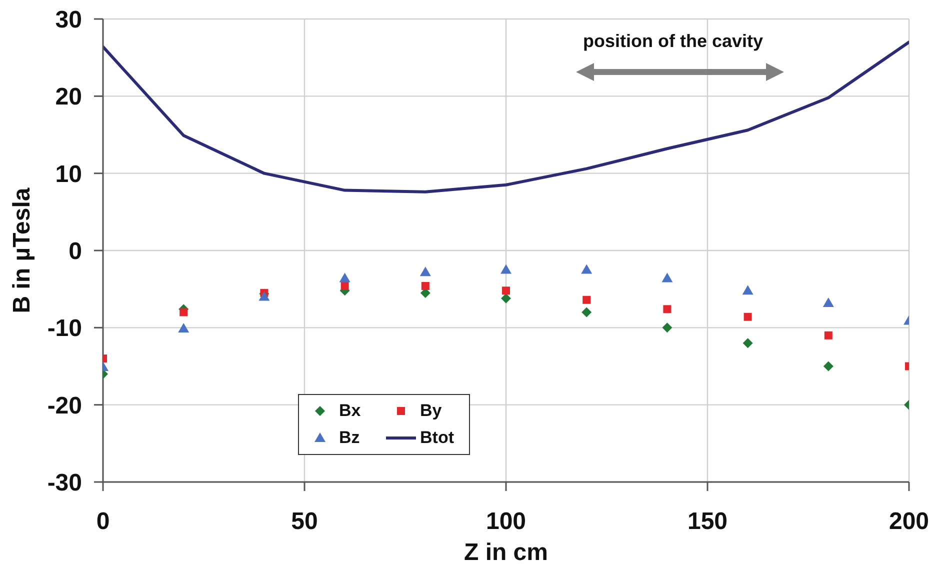 This screenshot has width=934, height=566. Describe the element at coordinates (64, 328) in the screenshot. I see `y-tick-label: -10` at that location.